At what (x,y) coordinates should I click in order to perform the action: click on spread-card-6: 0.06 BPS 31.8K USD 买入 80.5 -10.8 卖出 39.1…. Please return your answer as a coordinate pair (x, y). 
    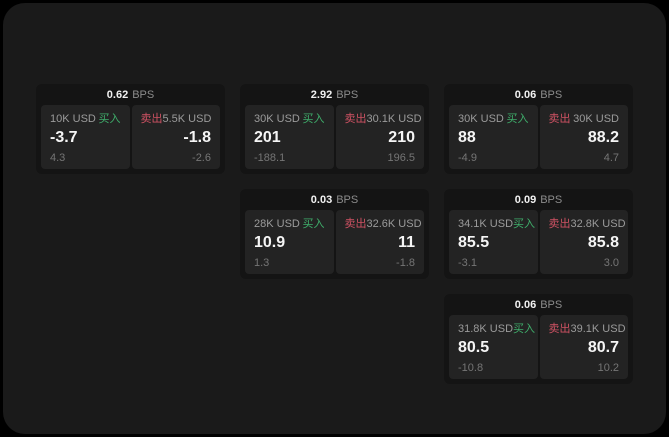
    Looking at the image, I should click on (538, 339).